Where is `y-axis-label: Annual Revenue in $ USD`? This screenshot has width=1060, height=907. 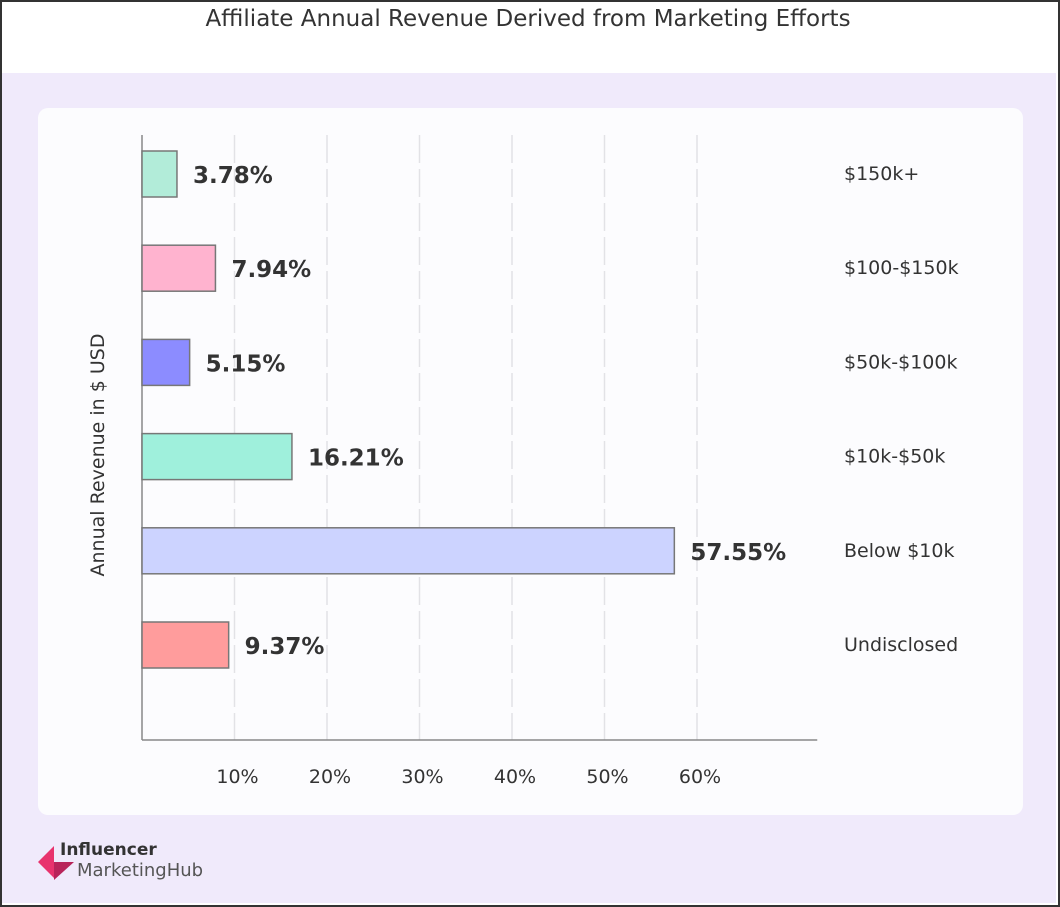
y-axis-label: Annual Revenue in $ USD is located at coordinates (98, 455).